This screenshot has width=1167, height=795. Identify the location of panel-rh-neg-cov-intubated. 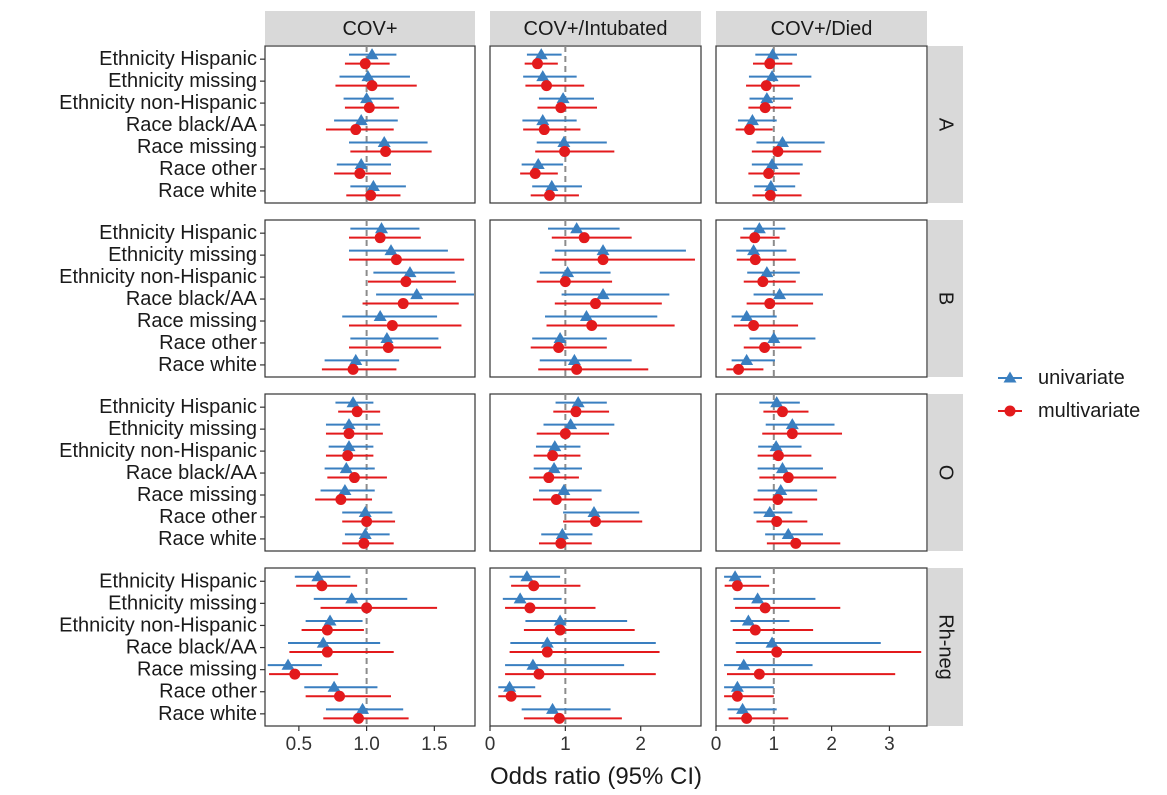
(595, 647).